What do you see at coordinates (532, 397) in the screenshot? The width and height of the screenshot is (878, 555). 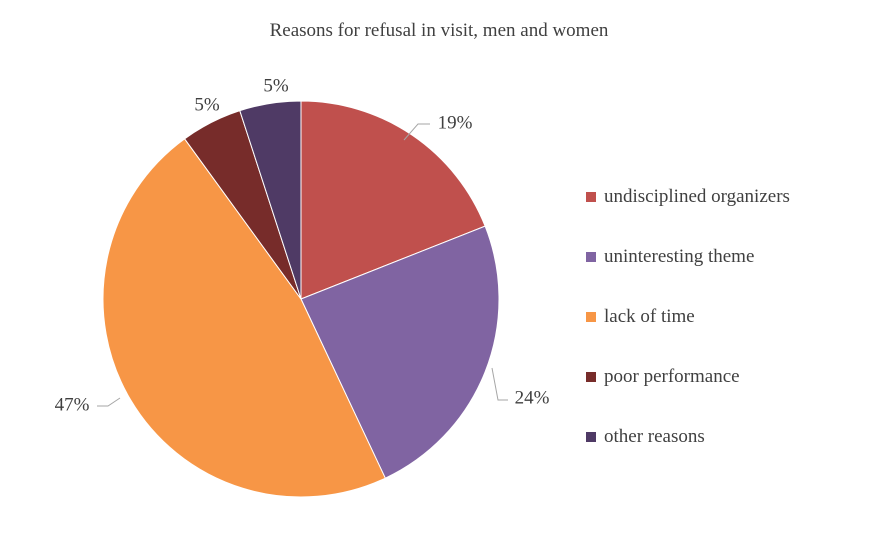 I see `data-label: 24%` at bounding box center [532, 397].